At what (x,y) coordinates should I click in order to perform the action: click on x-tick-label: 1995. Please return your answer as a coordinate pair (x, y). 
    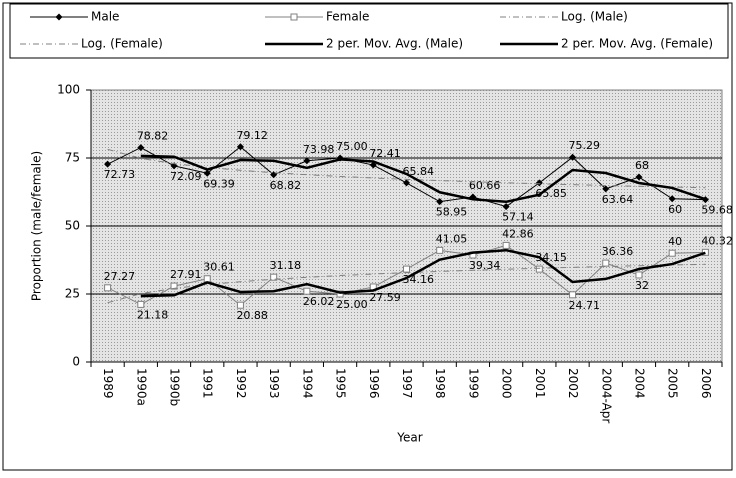
    Looking at the image, I should click on (341, 383).